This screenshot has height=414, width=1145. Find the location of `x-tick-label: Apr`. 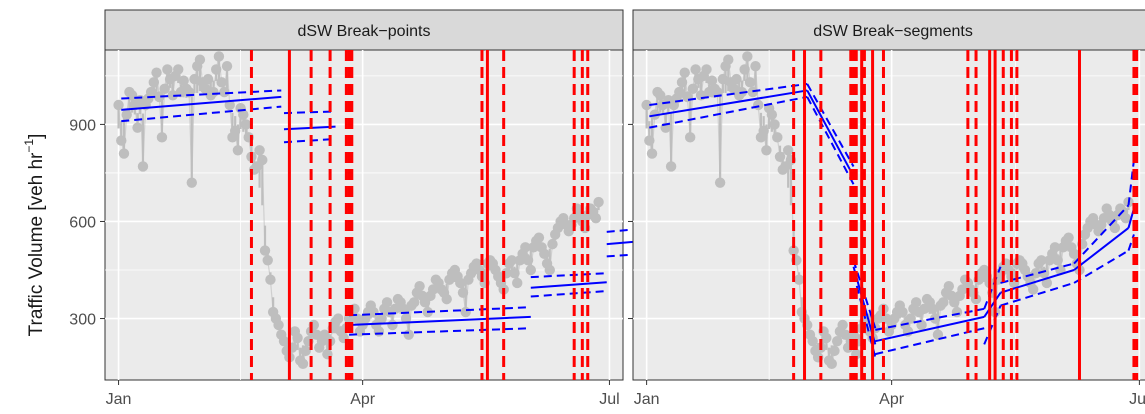

x-tick-label: Apr is located at coordinates (363, 399).